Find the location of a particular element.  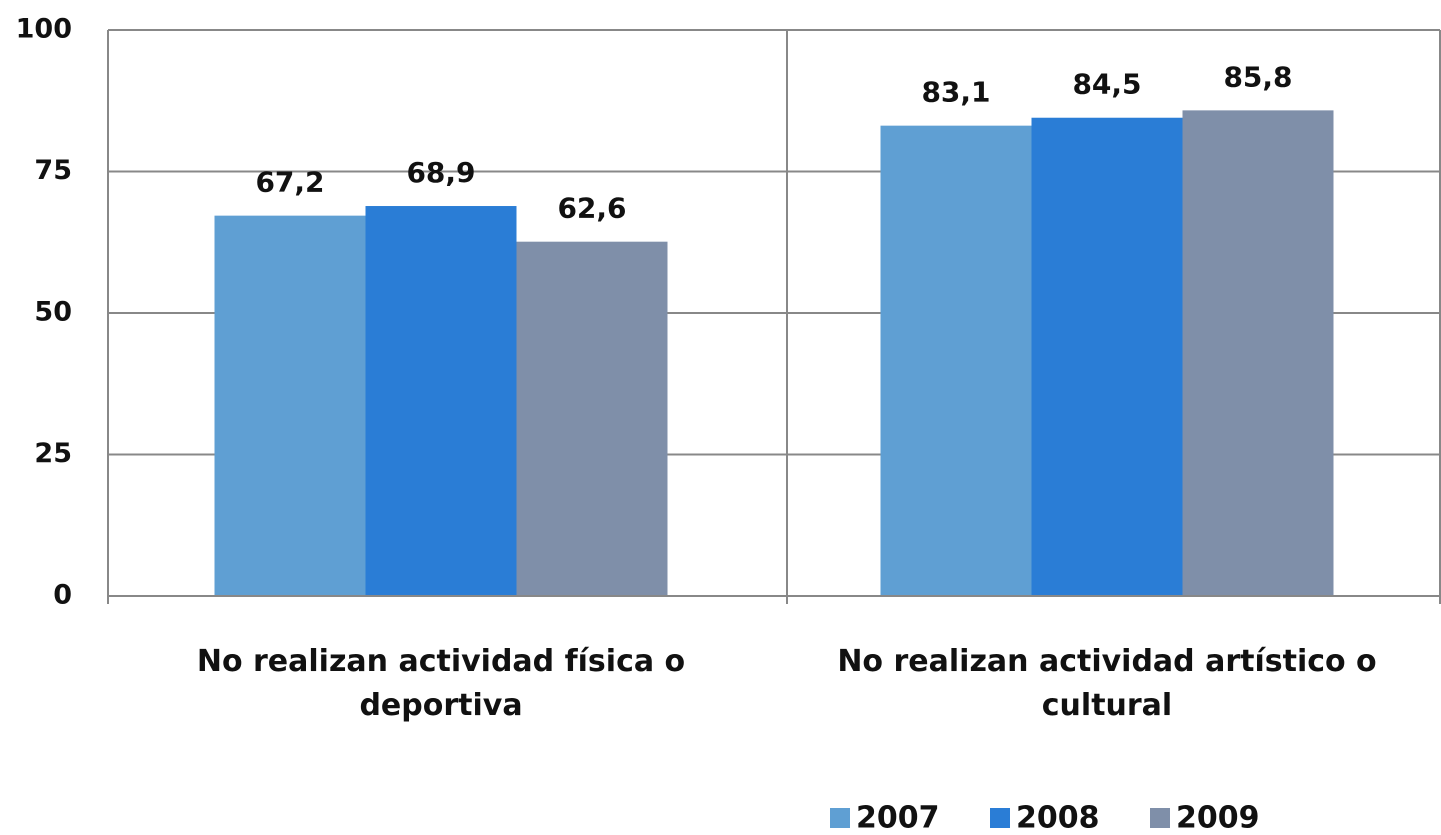

legend-label: 2007 is located at coordinates (898, 818).